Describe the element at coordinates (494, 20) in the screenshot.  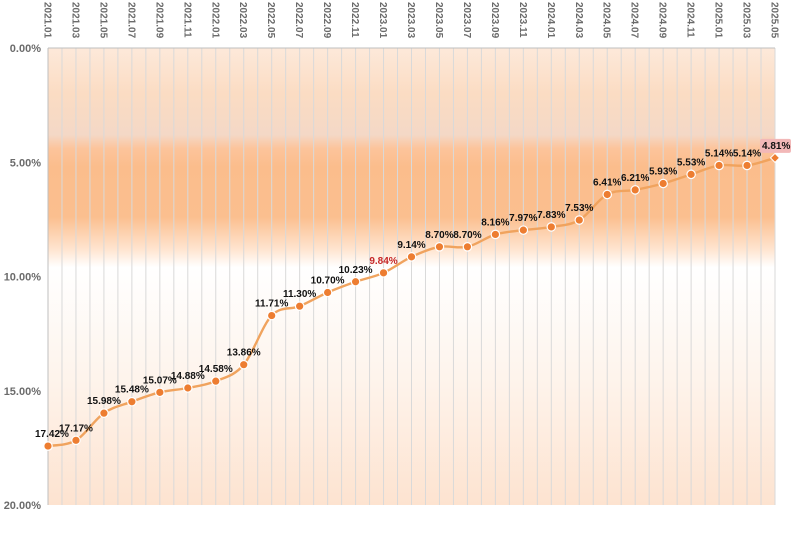
I see `x-tick-label: 2023.09` at that location.